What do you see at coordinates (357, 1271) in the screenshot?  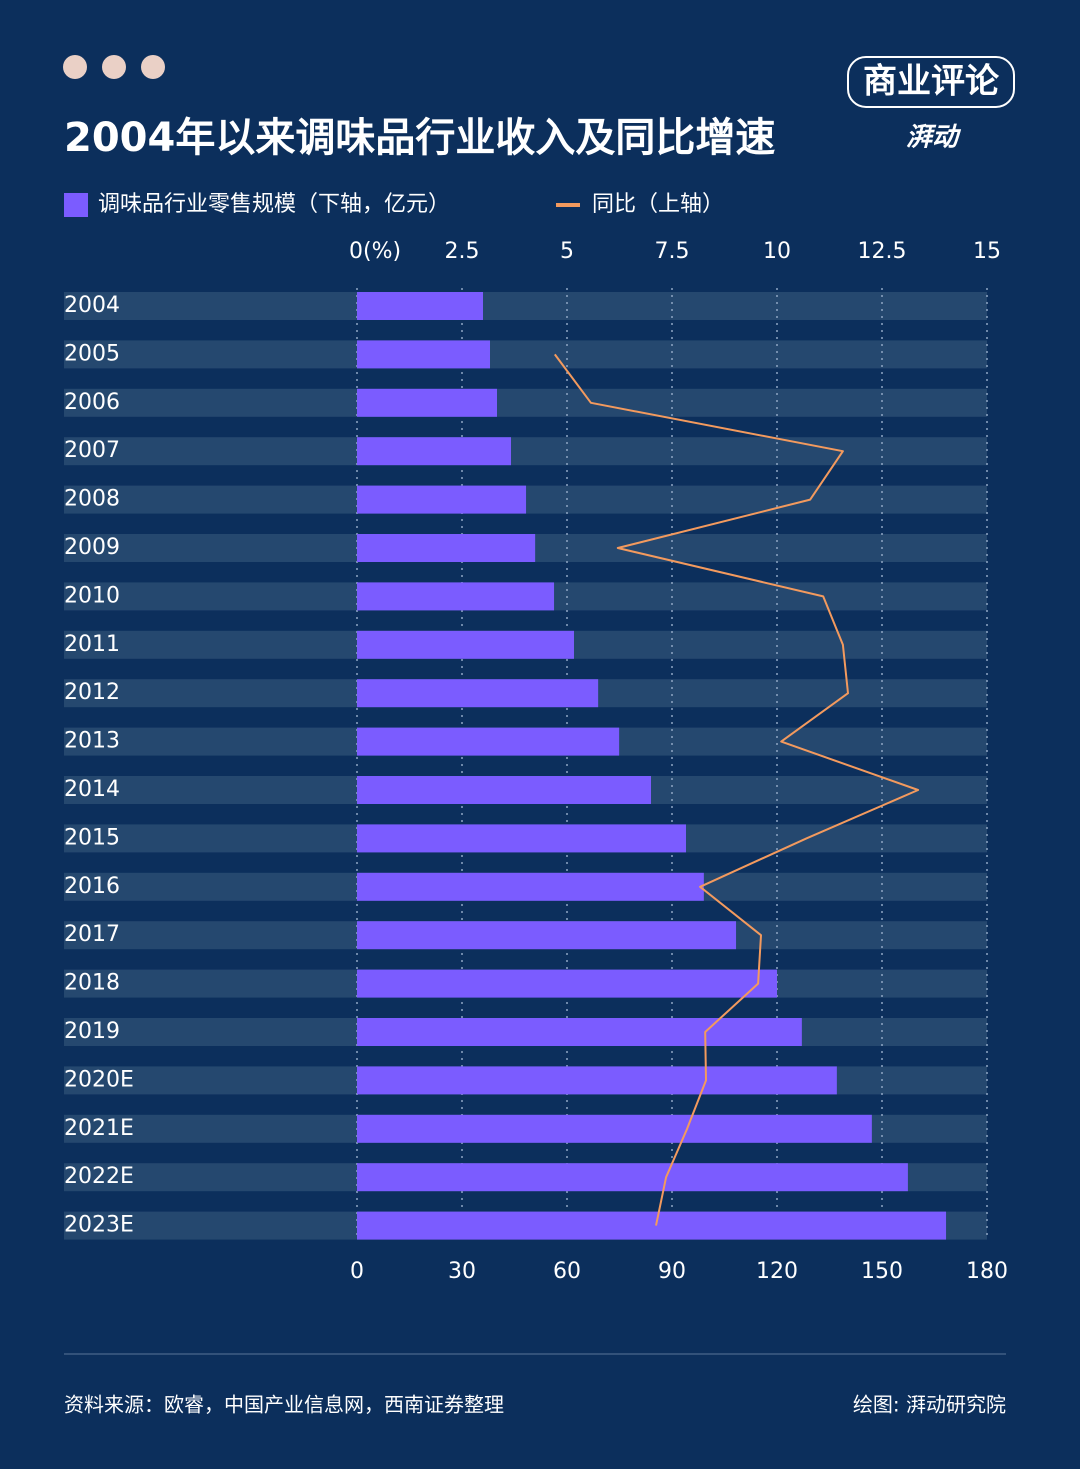 I see `x-tick-label: 0` at bounding box center [357, 1271].